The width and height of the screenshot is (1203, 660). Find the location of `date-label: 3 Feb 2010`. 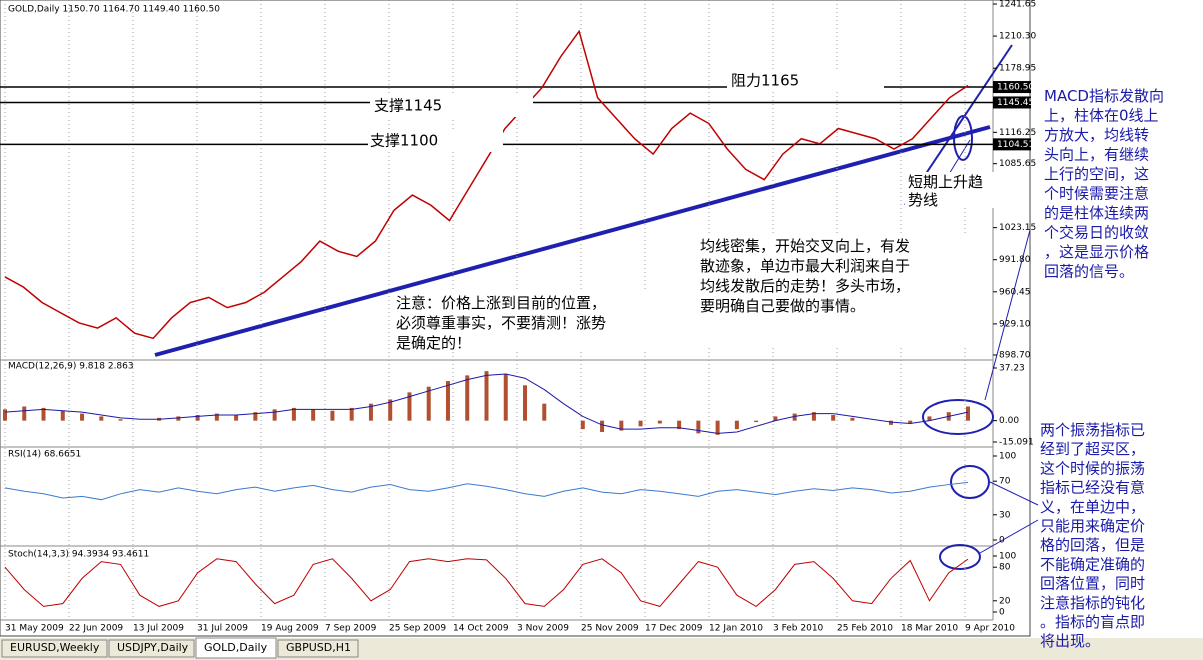

date-label: 3 Feb 2010 is located at coordinates (798, 629).